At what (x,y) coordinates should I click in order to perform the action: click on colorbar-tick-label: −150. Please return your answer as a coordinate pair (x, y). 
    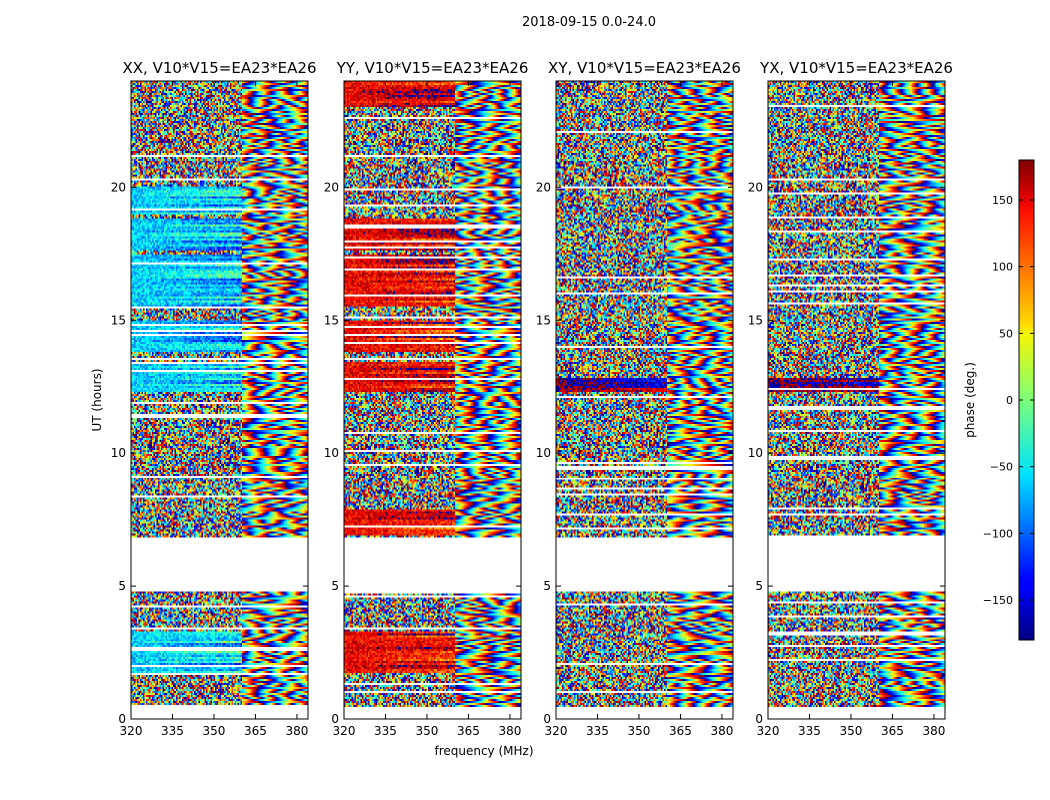
    Looking at the image, I should click on (998, 600).